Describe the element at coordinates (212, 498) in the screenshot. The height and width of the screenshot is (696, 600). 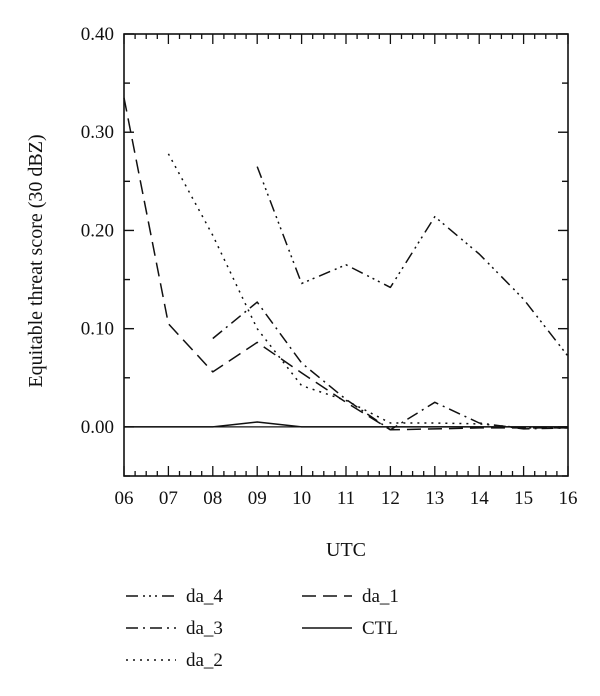
I see `x-tick-label: 08` at that location.